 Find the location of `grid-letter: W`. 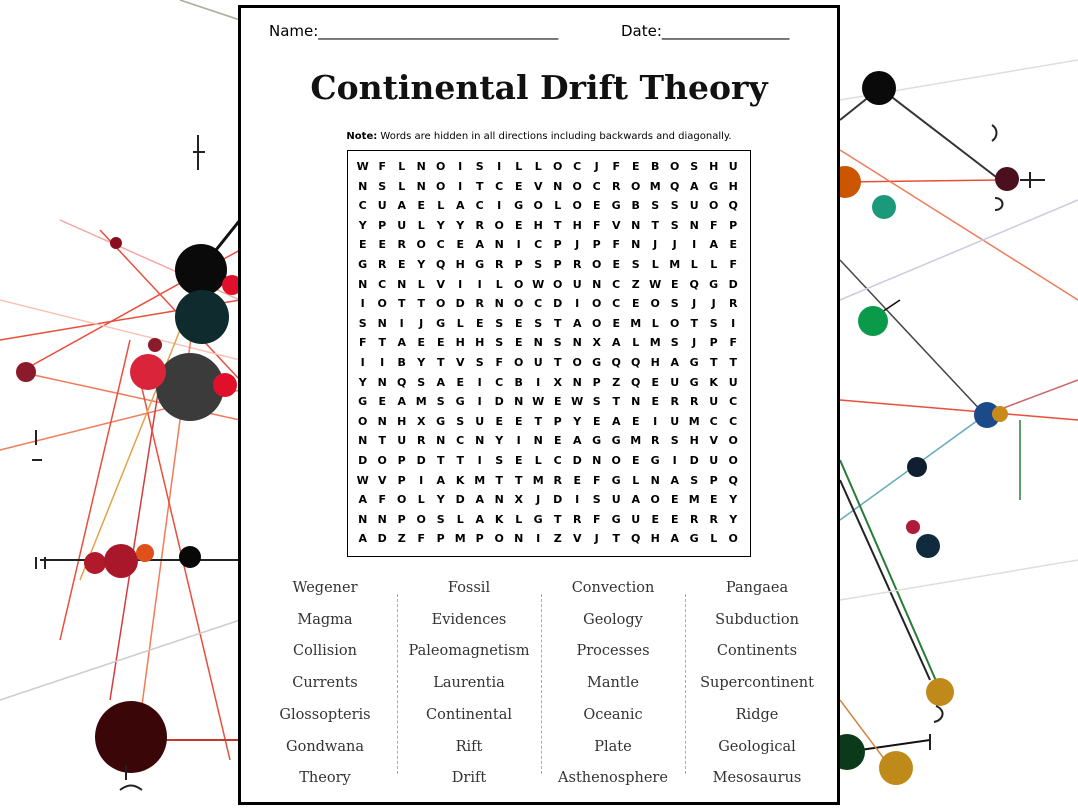

grid-letter: W is located at coordinates (538, 402).